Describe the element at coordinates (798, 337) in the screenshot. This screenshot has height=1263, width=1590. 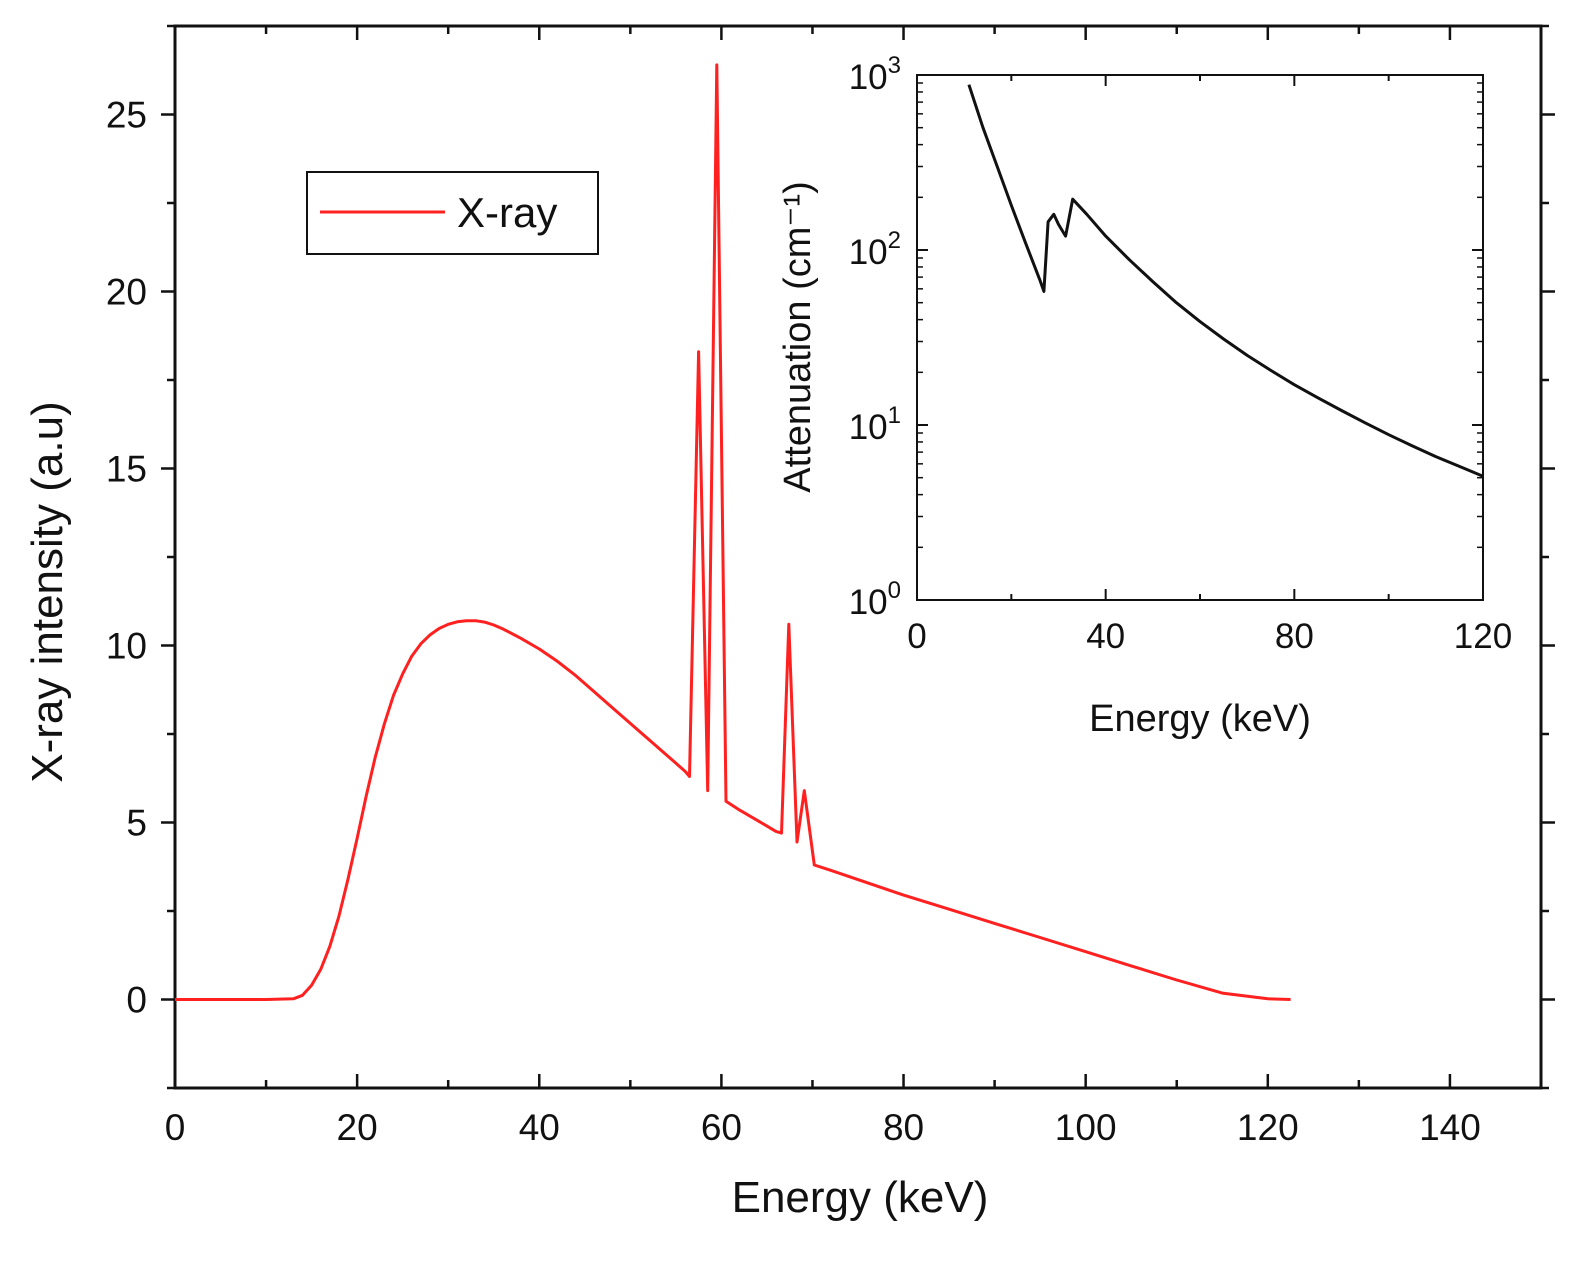
I see `inset-y-axis-title: Attenuation (cm⁻¹)` at that location.